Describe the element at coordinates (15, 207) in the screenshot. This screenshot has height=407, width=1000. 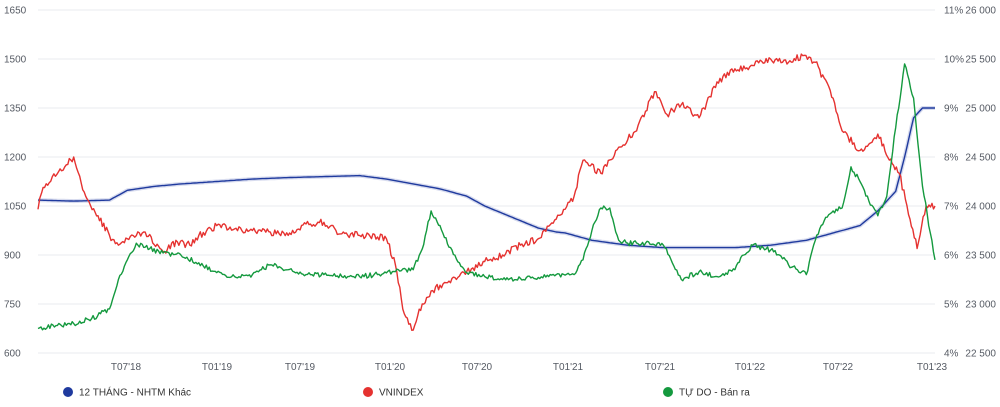
I see `left-axis-tick-label: 1050` at that location.